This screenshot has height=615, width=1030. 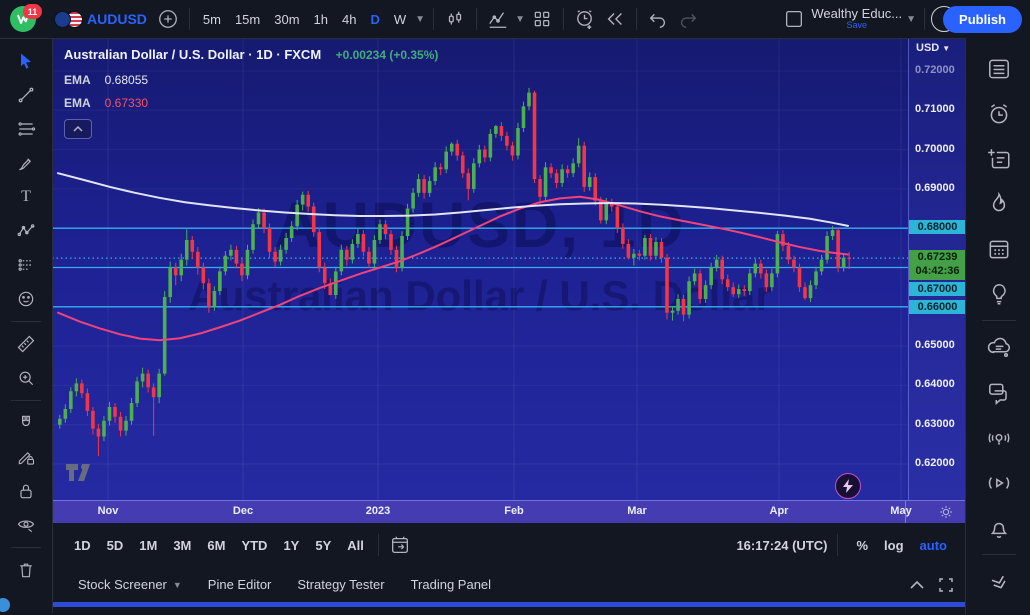 What do you see at coordinates (26, 378) in the screenshot?
I see `zoom-in-tool` at bounding box center [26, 378].